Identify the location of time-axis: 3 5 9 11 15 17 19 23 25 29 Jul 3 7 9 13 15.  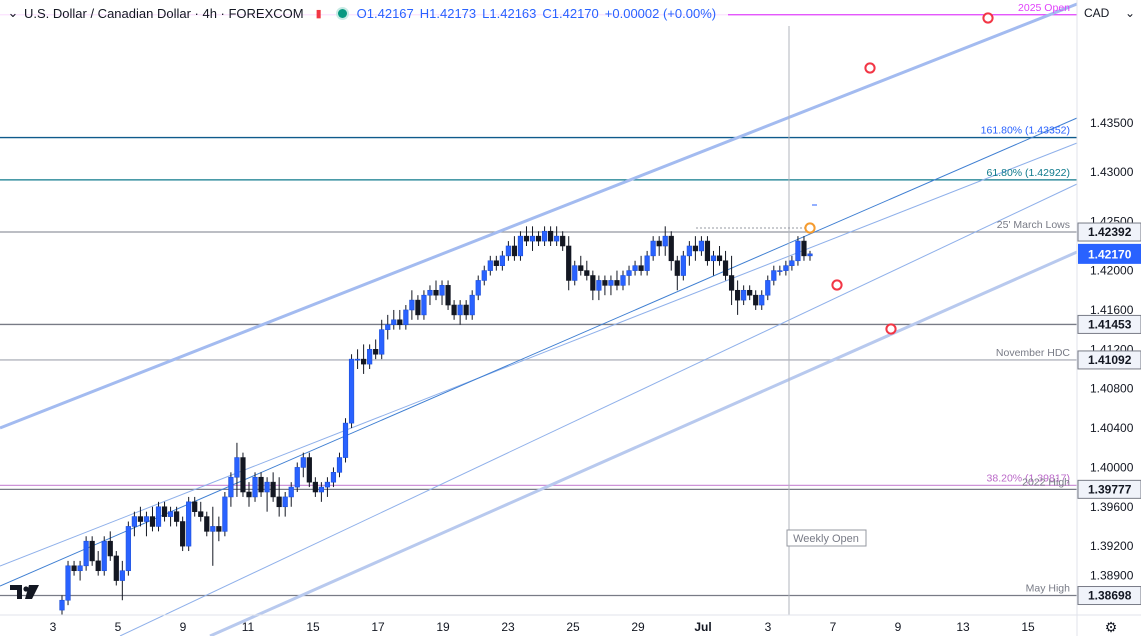
(542, 627).